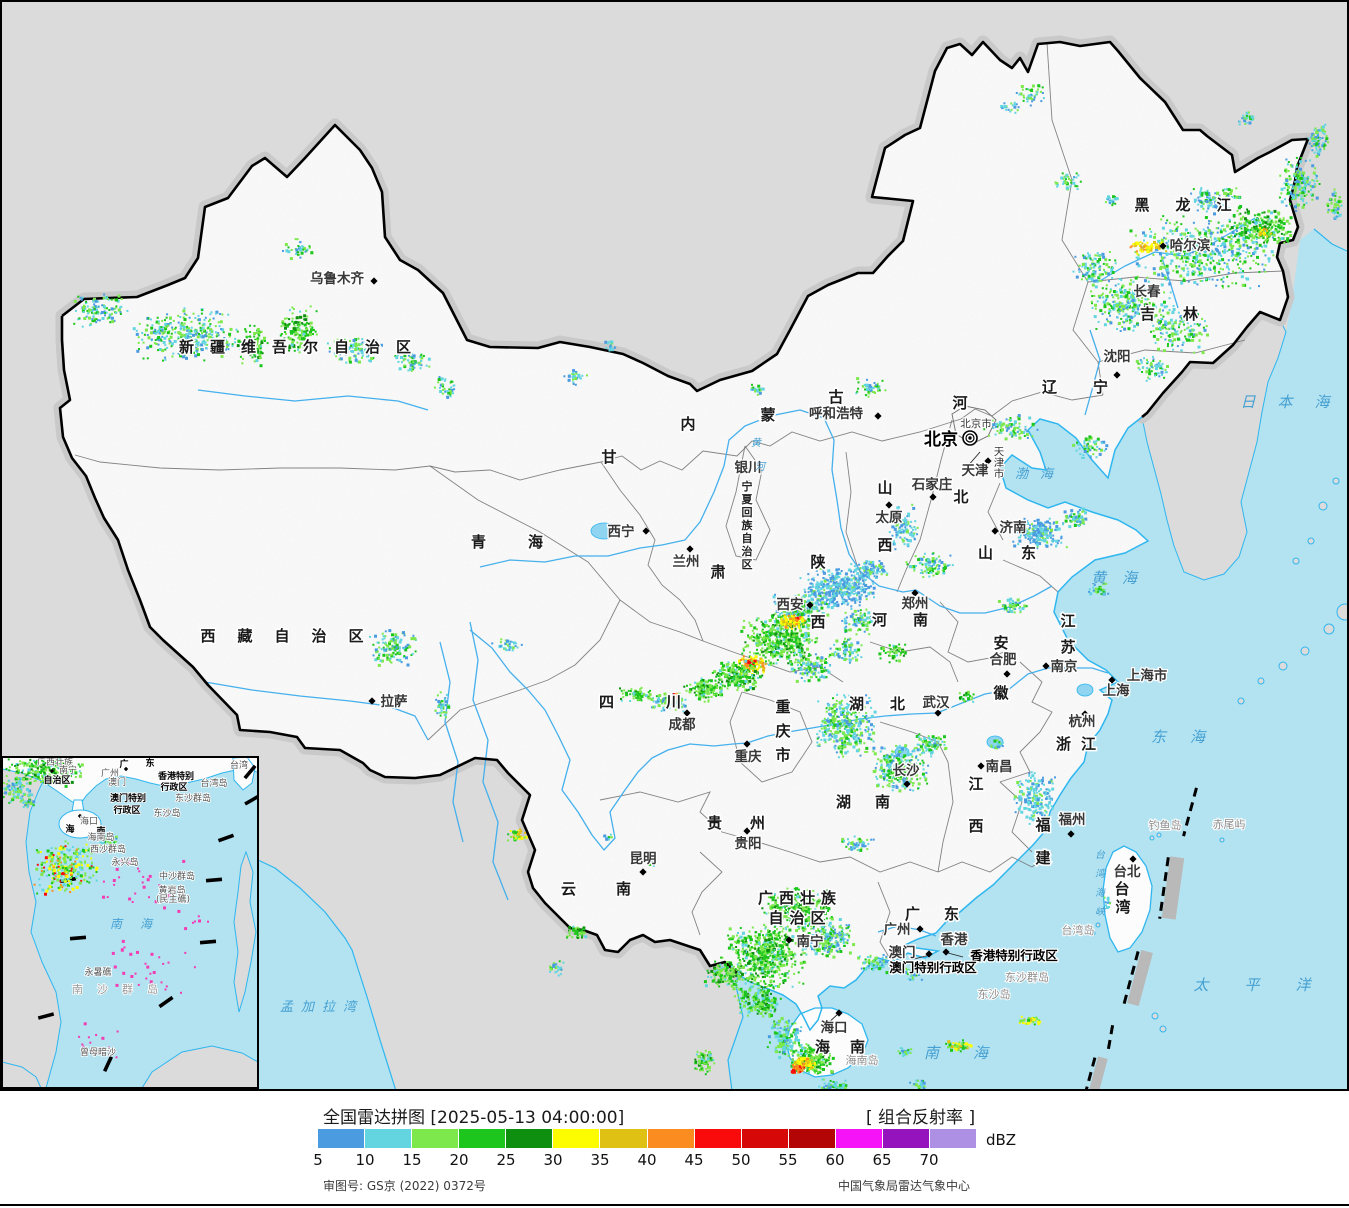 Image resolution: width=1349 pixels, height=1208 pixels. What do you see at coordinates (97, 972) in the screenshot?
I see `map-label: 永暑礁` at bounding box center [97, 972].